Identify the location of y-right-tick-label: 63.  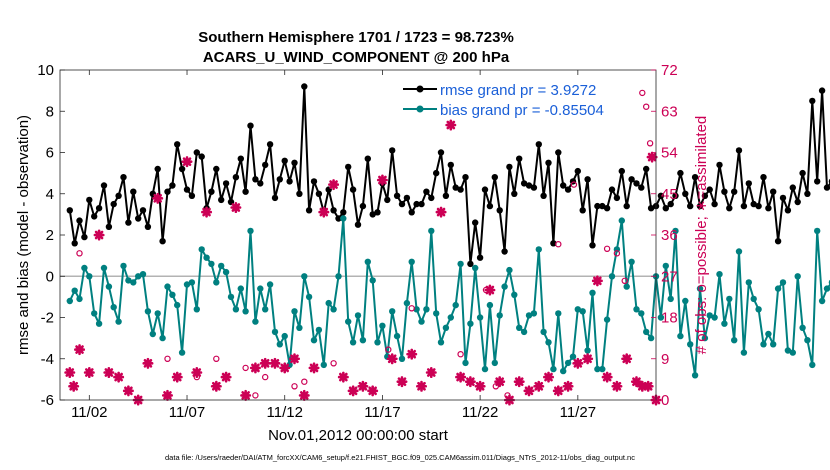
(669, 111).